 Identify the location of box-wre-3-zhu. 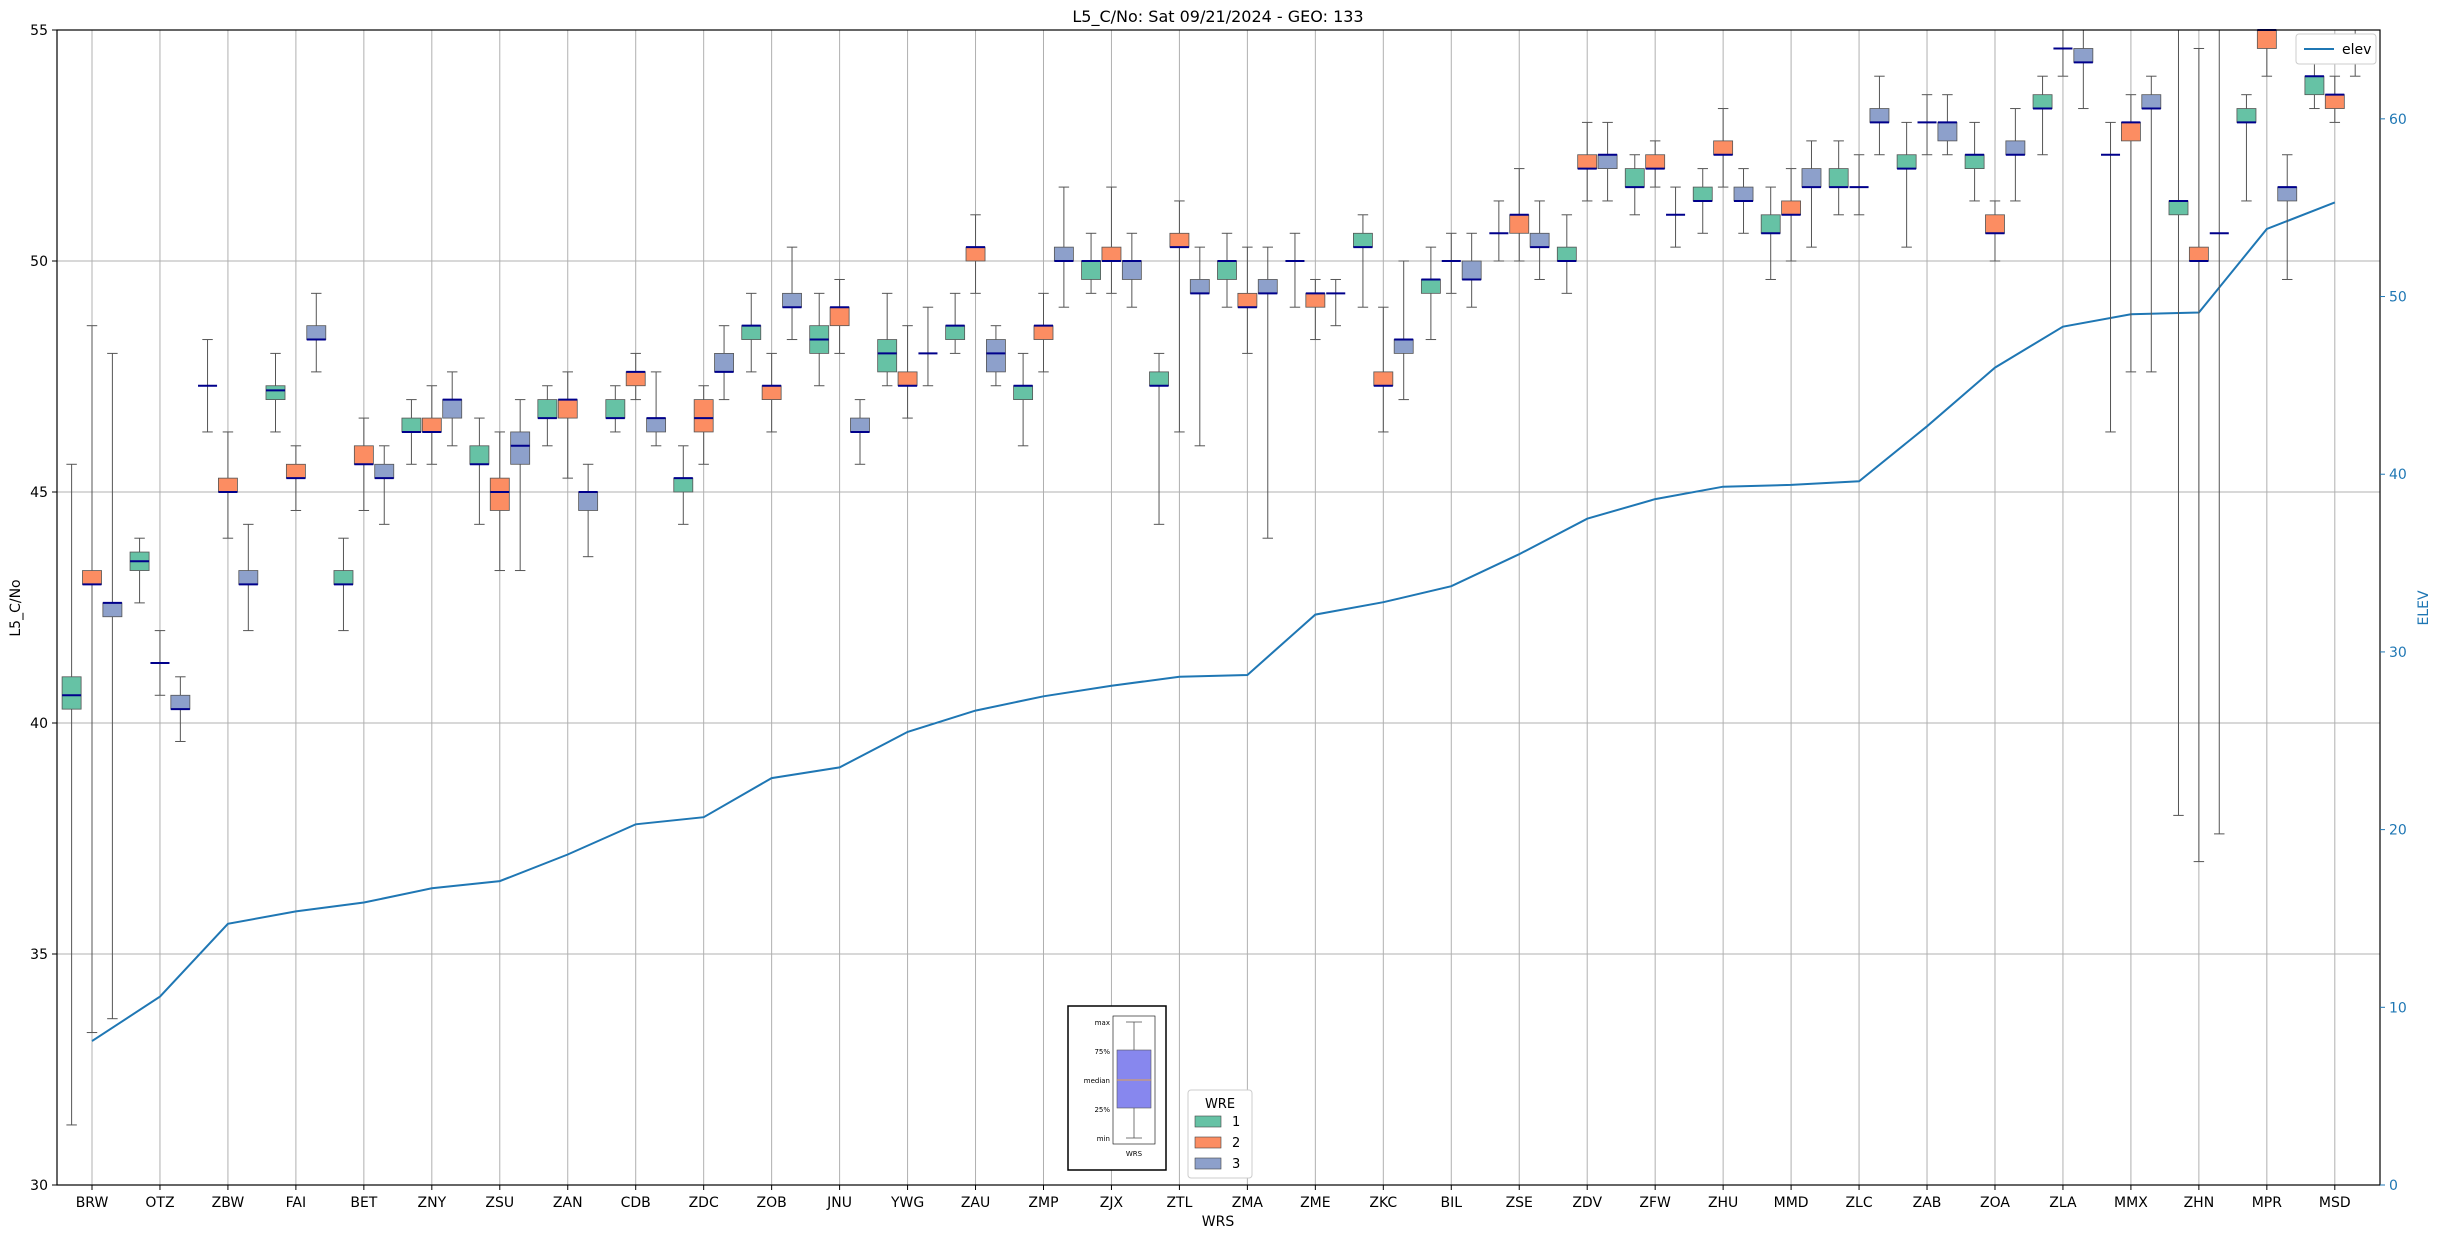
(1743, 201).